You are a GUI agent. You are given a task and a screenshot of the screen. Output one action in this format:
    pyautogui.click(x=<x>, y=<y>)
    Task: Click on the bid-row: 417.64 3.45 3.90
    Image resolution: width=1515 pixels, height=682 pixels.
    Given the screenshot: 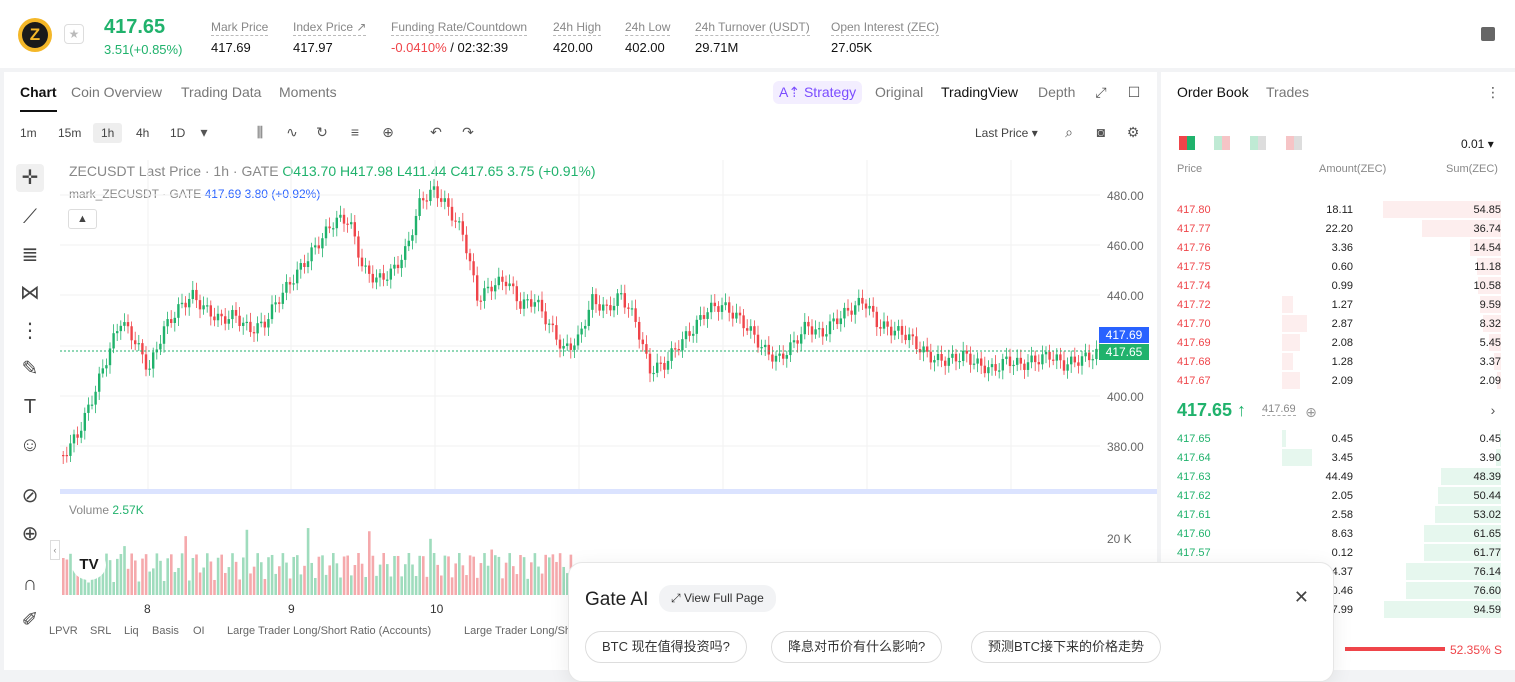 What is the action you would take?
    pyautogui.click(x=1338, y=457)
    